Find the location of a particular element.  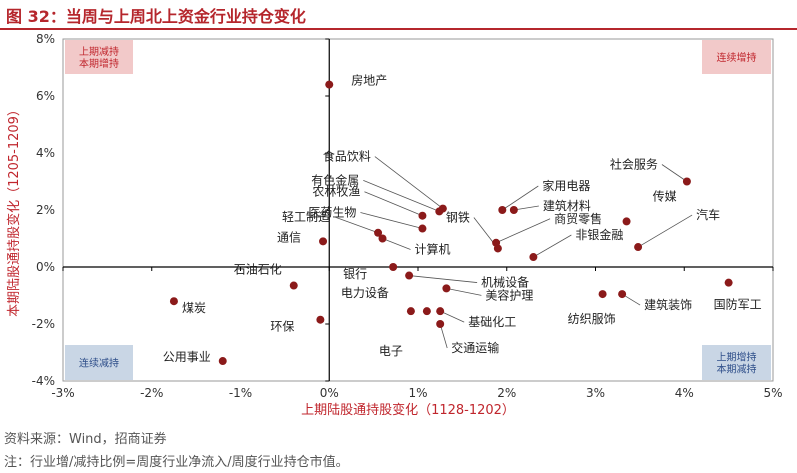

data-label: 美容护理 is located at coordinates (509, 294).